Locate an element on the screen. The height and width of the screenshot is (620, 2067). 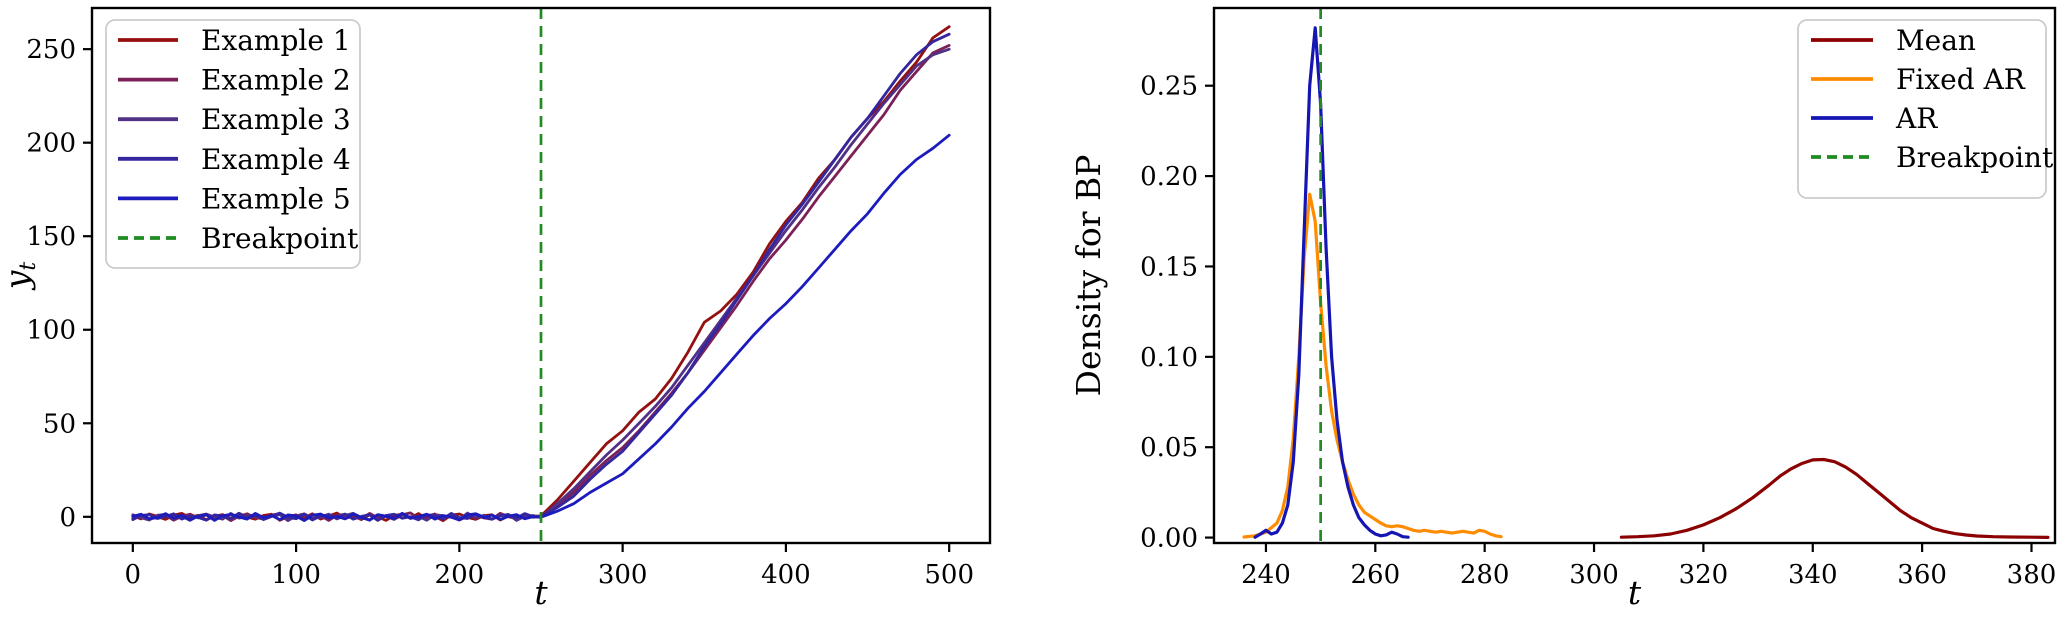
y-axis: 0.00 0.05 0.10 0.15 0.20 0.25 is located at coordinates (1177, 313).